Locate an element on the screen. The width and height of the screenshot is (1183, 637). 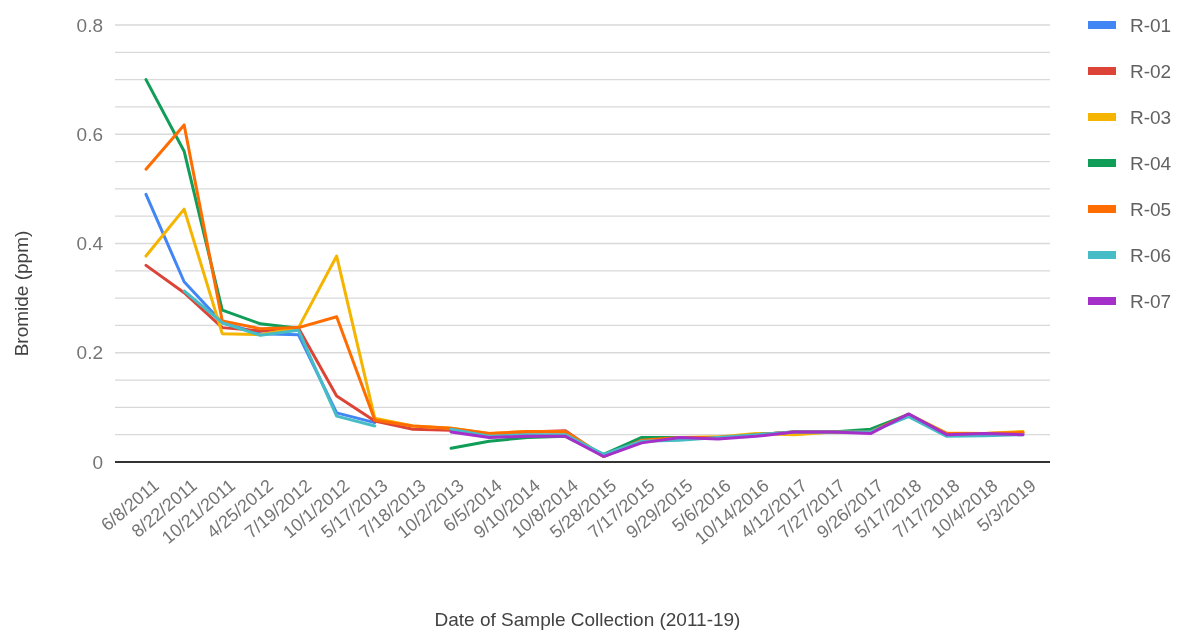
legend-label: R-07 is located at coordinates (1151, 301).